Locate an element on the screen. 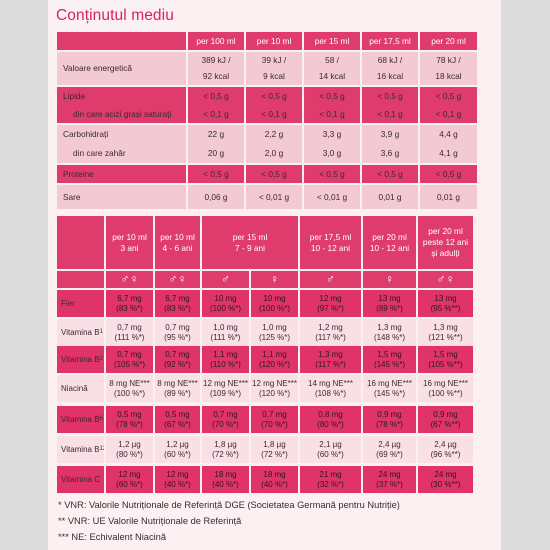  cell-line: 1,3 mg is located at coordinates (389, 327).